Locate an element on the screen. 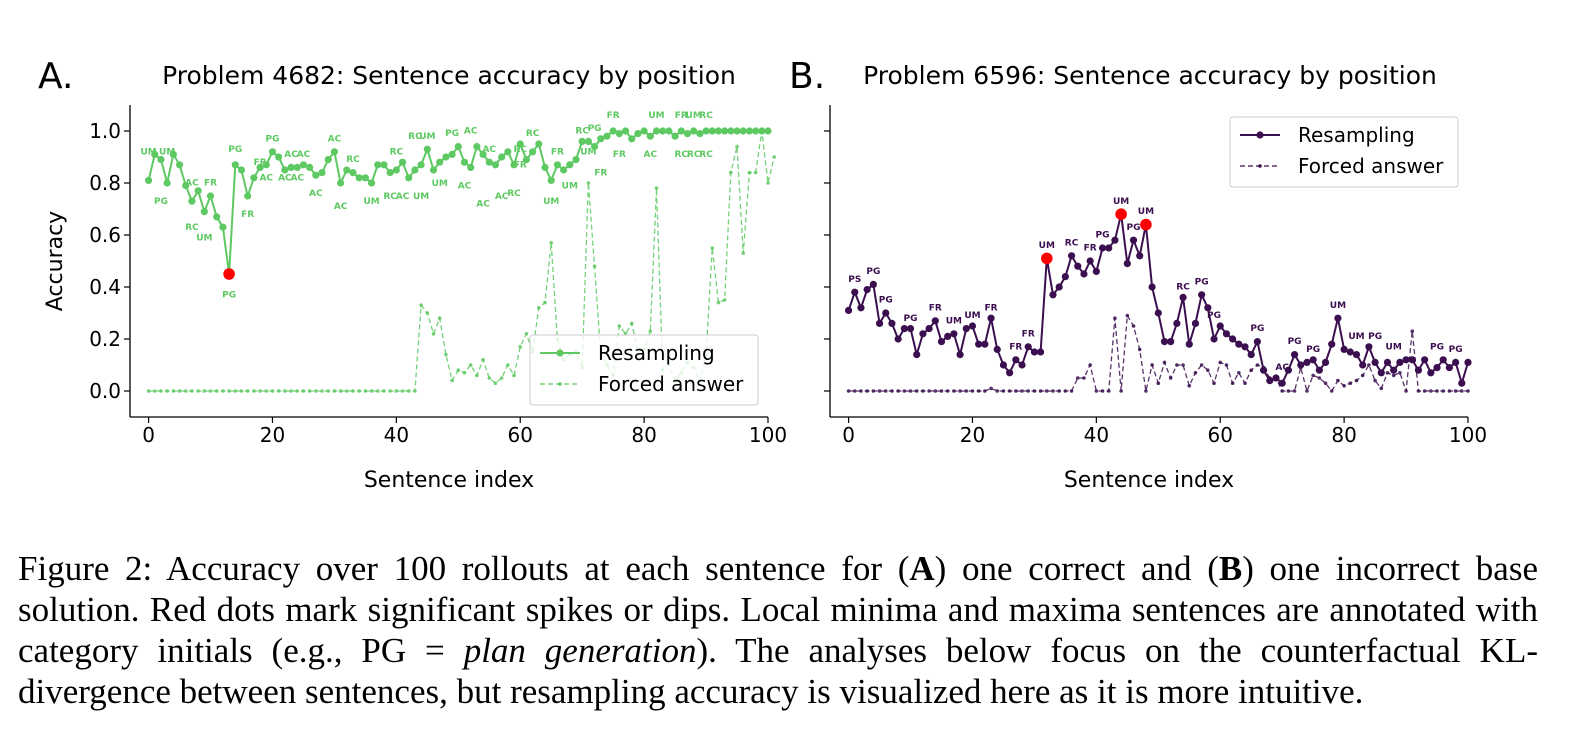 This screenshot has width=1579, height=753. y-tick-label: 0.2 is located at coordinates (105, 339).